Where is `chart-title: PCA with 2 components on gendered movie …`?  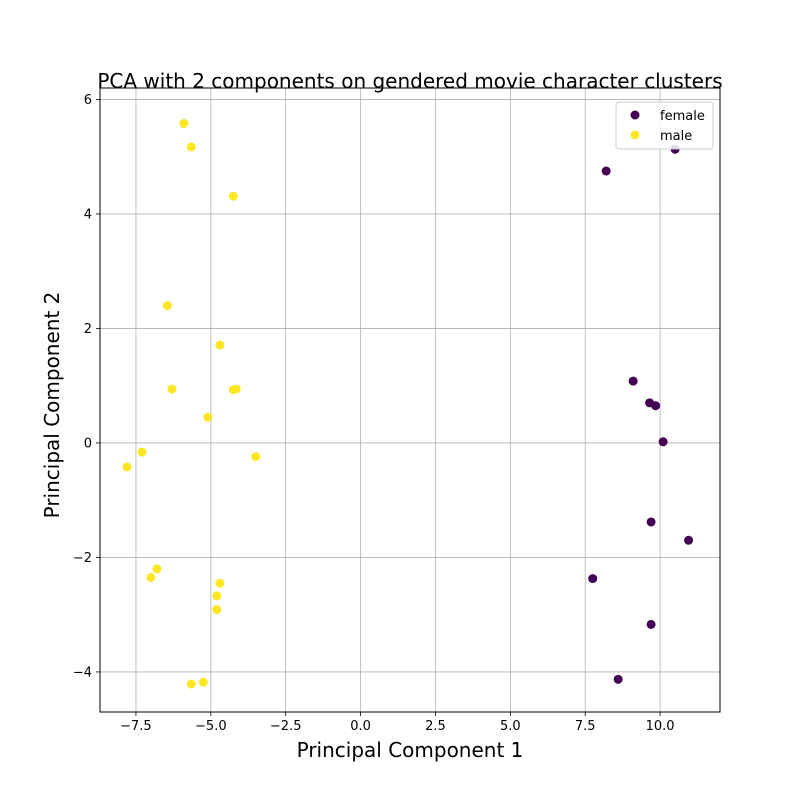 chart-title: PCA with 2 components on gendered movie … is located at coordinates (409, 81).